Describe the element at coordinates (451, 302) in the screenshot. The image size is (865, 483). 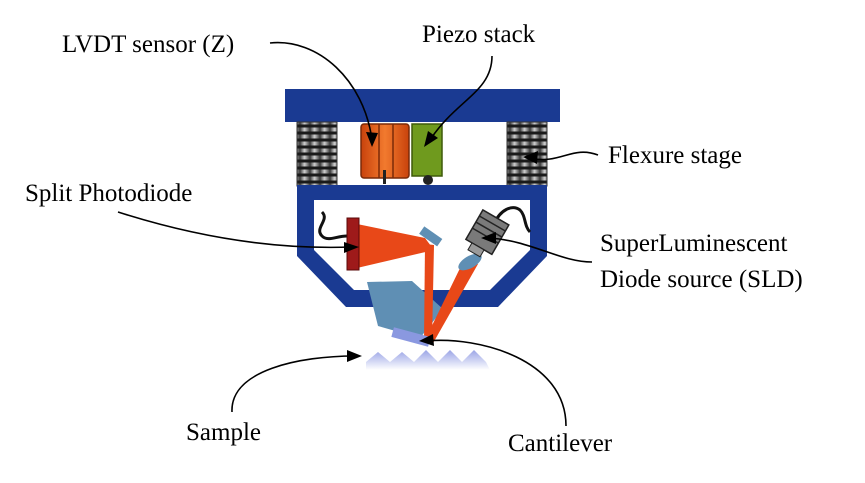
I see `laser-beam-incident` at that location.